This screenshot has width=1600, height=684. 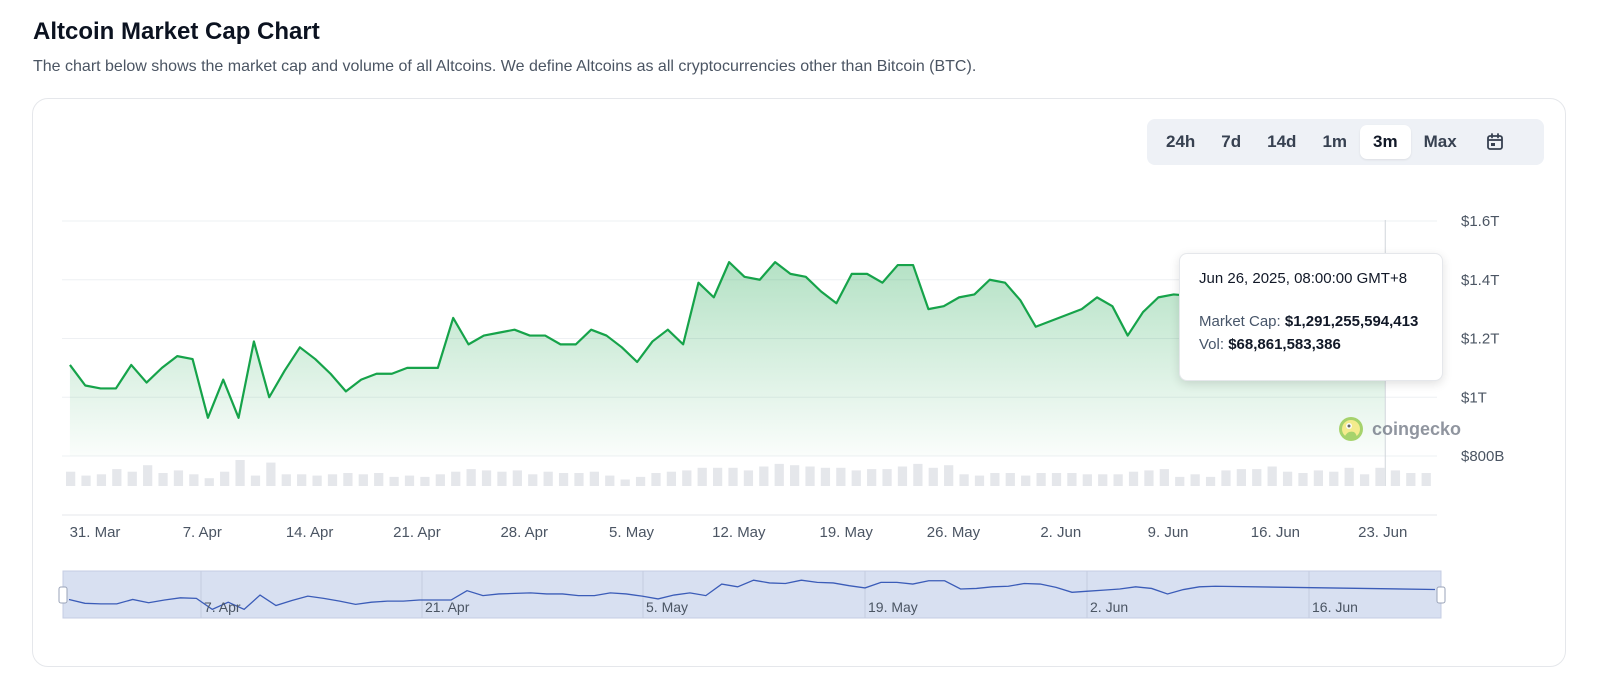 I want to click on tooltip-date: Jun 26, 2025, 08:00:00 GMT+8, so click(x=1303, y=278).